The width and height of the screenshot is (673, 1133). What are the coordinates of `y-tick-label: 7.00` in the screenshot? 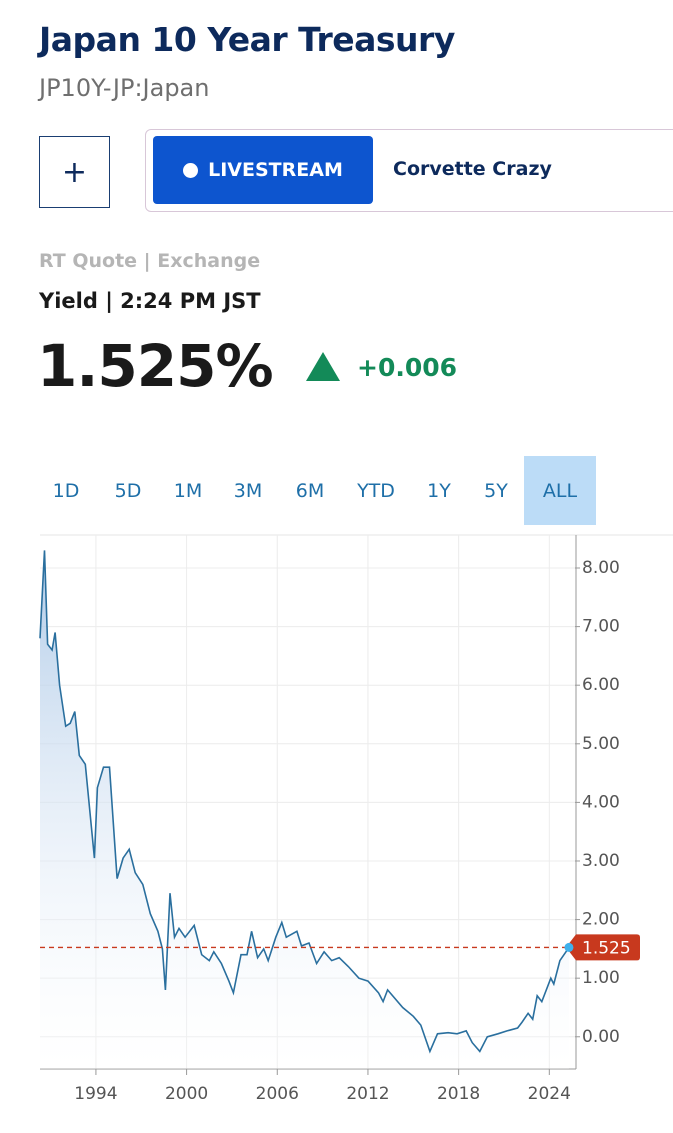 It's located at (601, 627).